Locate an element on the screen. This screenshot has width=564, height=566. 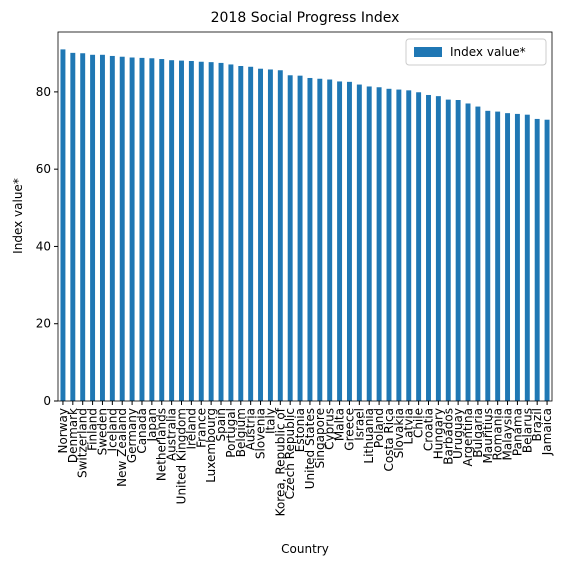
x-tick-label: Costa Rica is located at coordinates (389, 439).